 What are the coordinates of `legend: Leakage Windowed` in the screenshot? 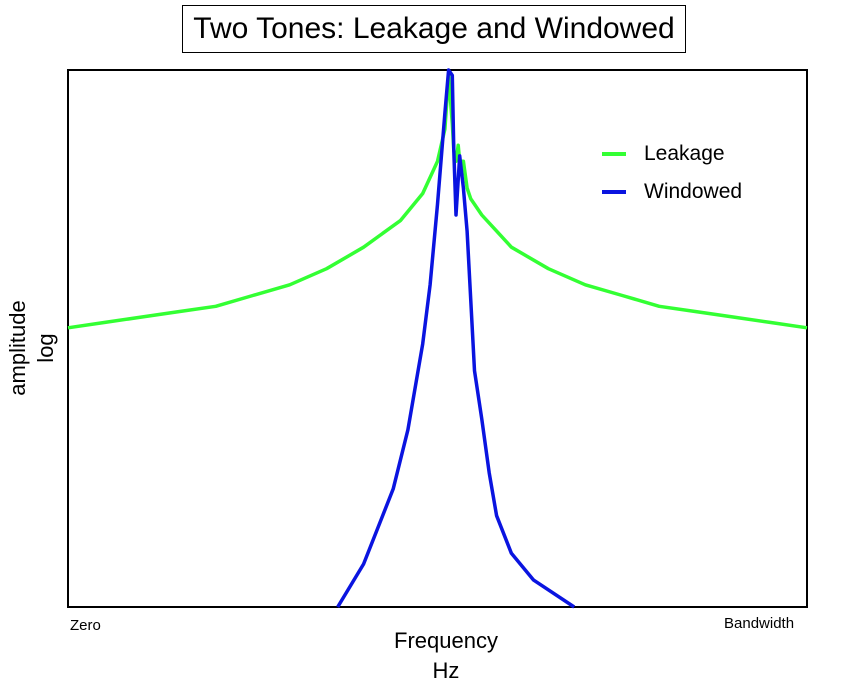 It's located at (692, 173).